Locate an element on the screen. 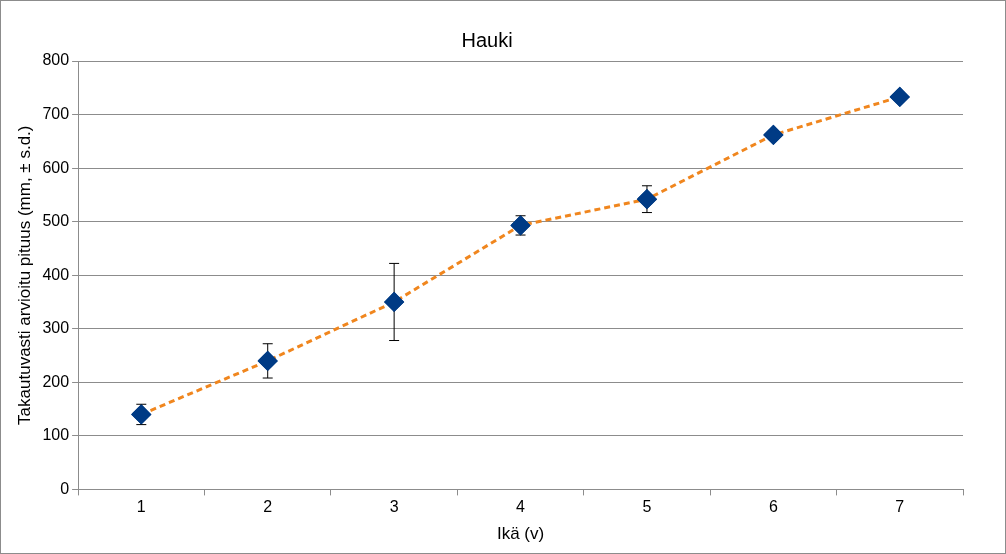  y-tick-label: 0 is located at coordinates (65, 488).